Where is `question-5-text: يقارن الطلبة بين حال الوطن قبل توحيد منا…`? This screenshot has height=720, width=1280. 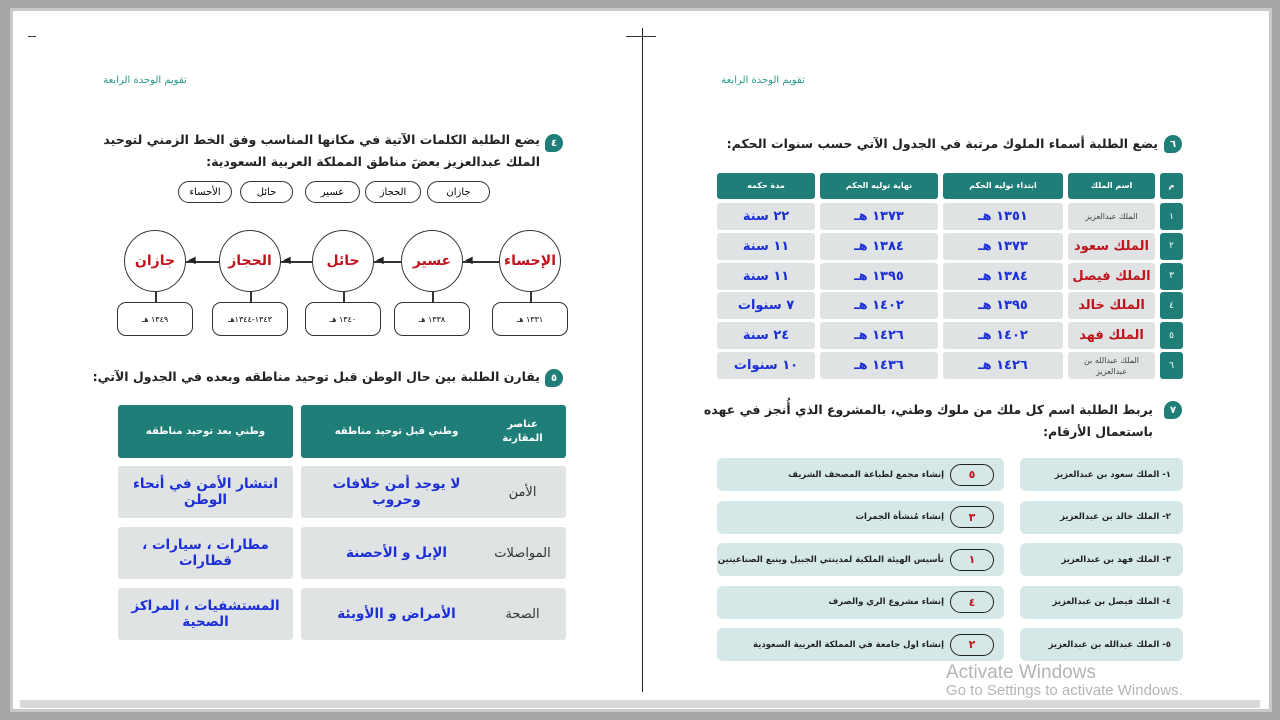 question-5-text: يقارن الطلبة بين حال الوطن قبل توحيد منا… is located at coordinates (316, 376).